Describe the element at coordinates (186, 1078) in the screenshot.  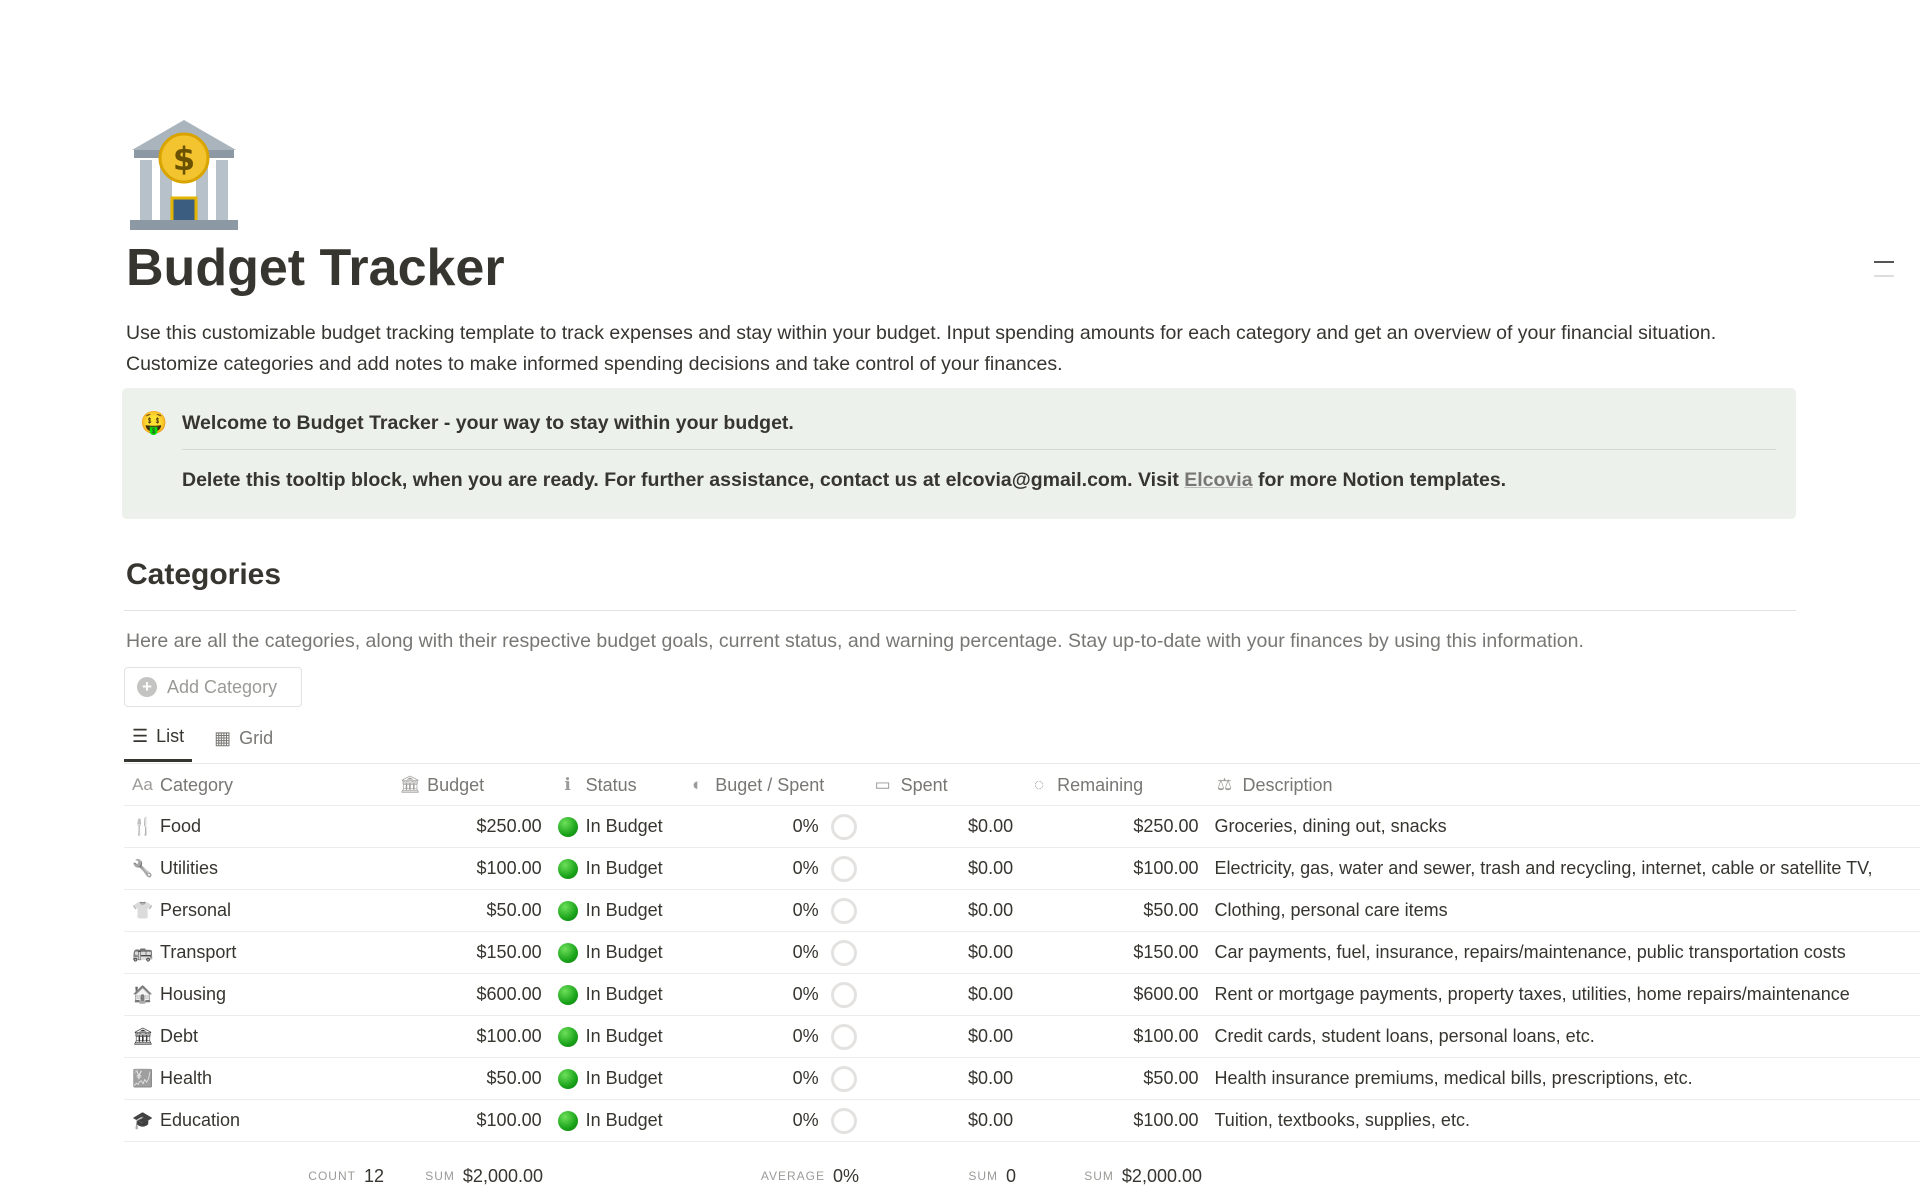
I see `category-name: Health` at that location.